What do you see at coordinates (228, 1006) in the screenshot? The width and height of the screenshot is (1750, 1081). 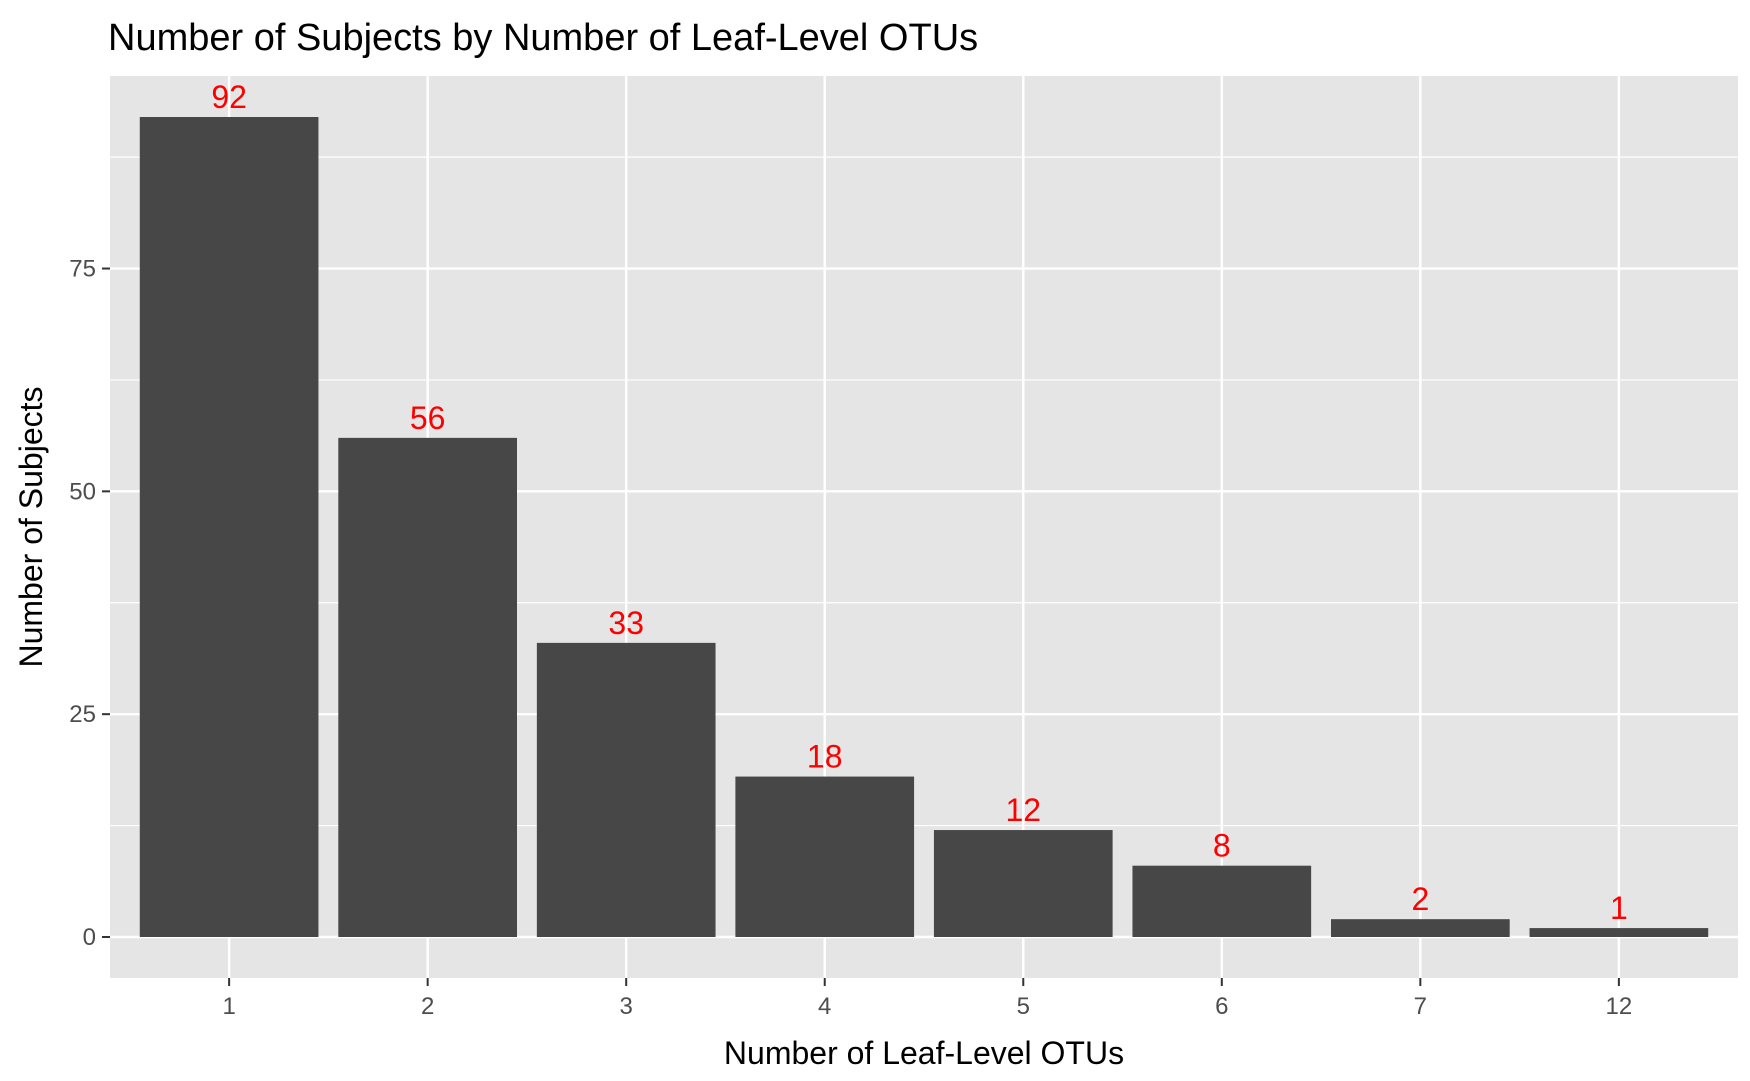 I see `x-tick-label: 1` at bounding box center [228, 1006].